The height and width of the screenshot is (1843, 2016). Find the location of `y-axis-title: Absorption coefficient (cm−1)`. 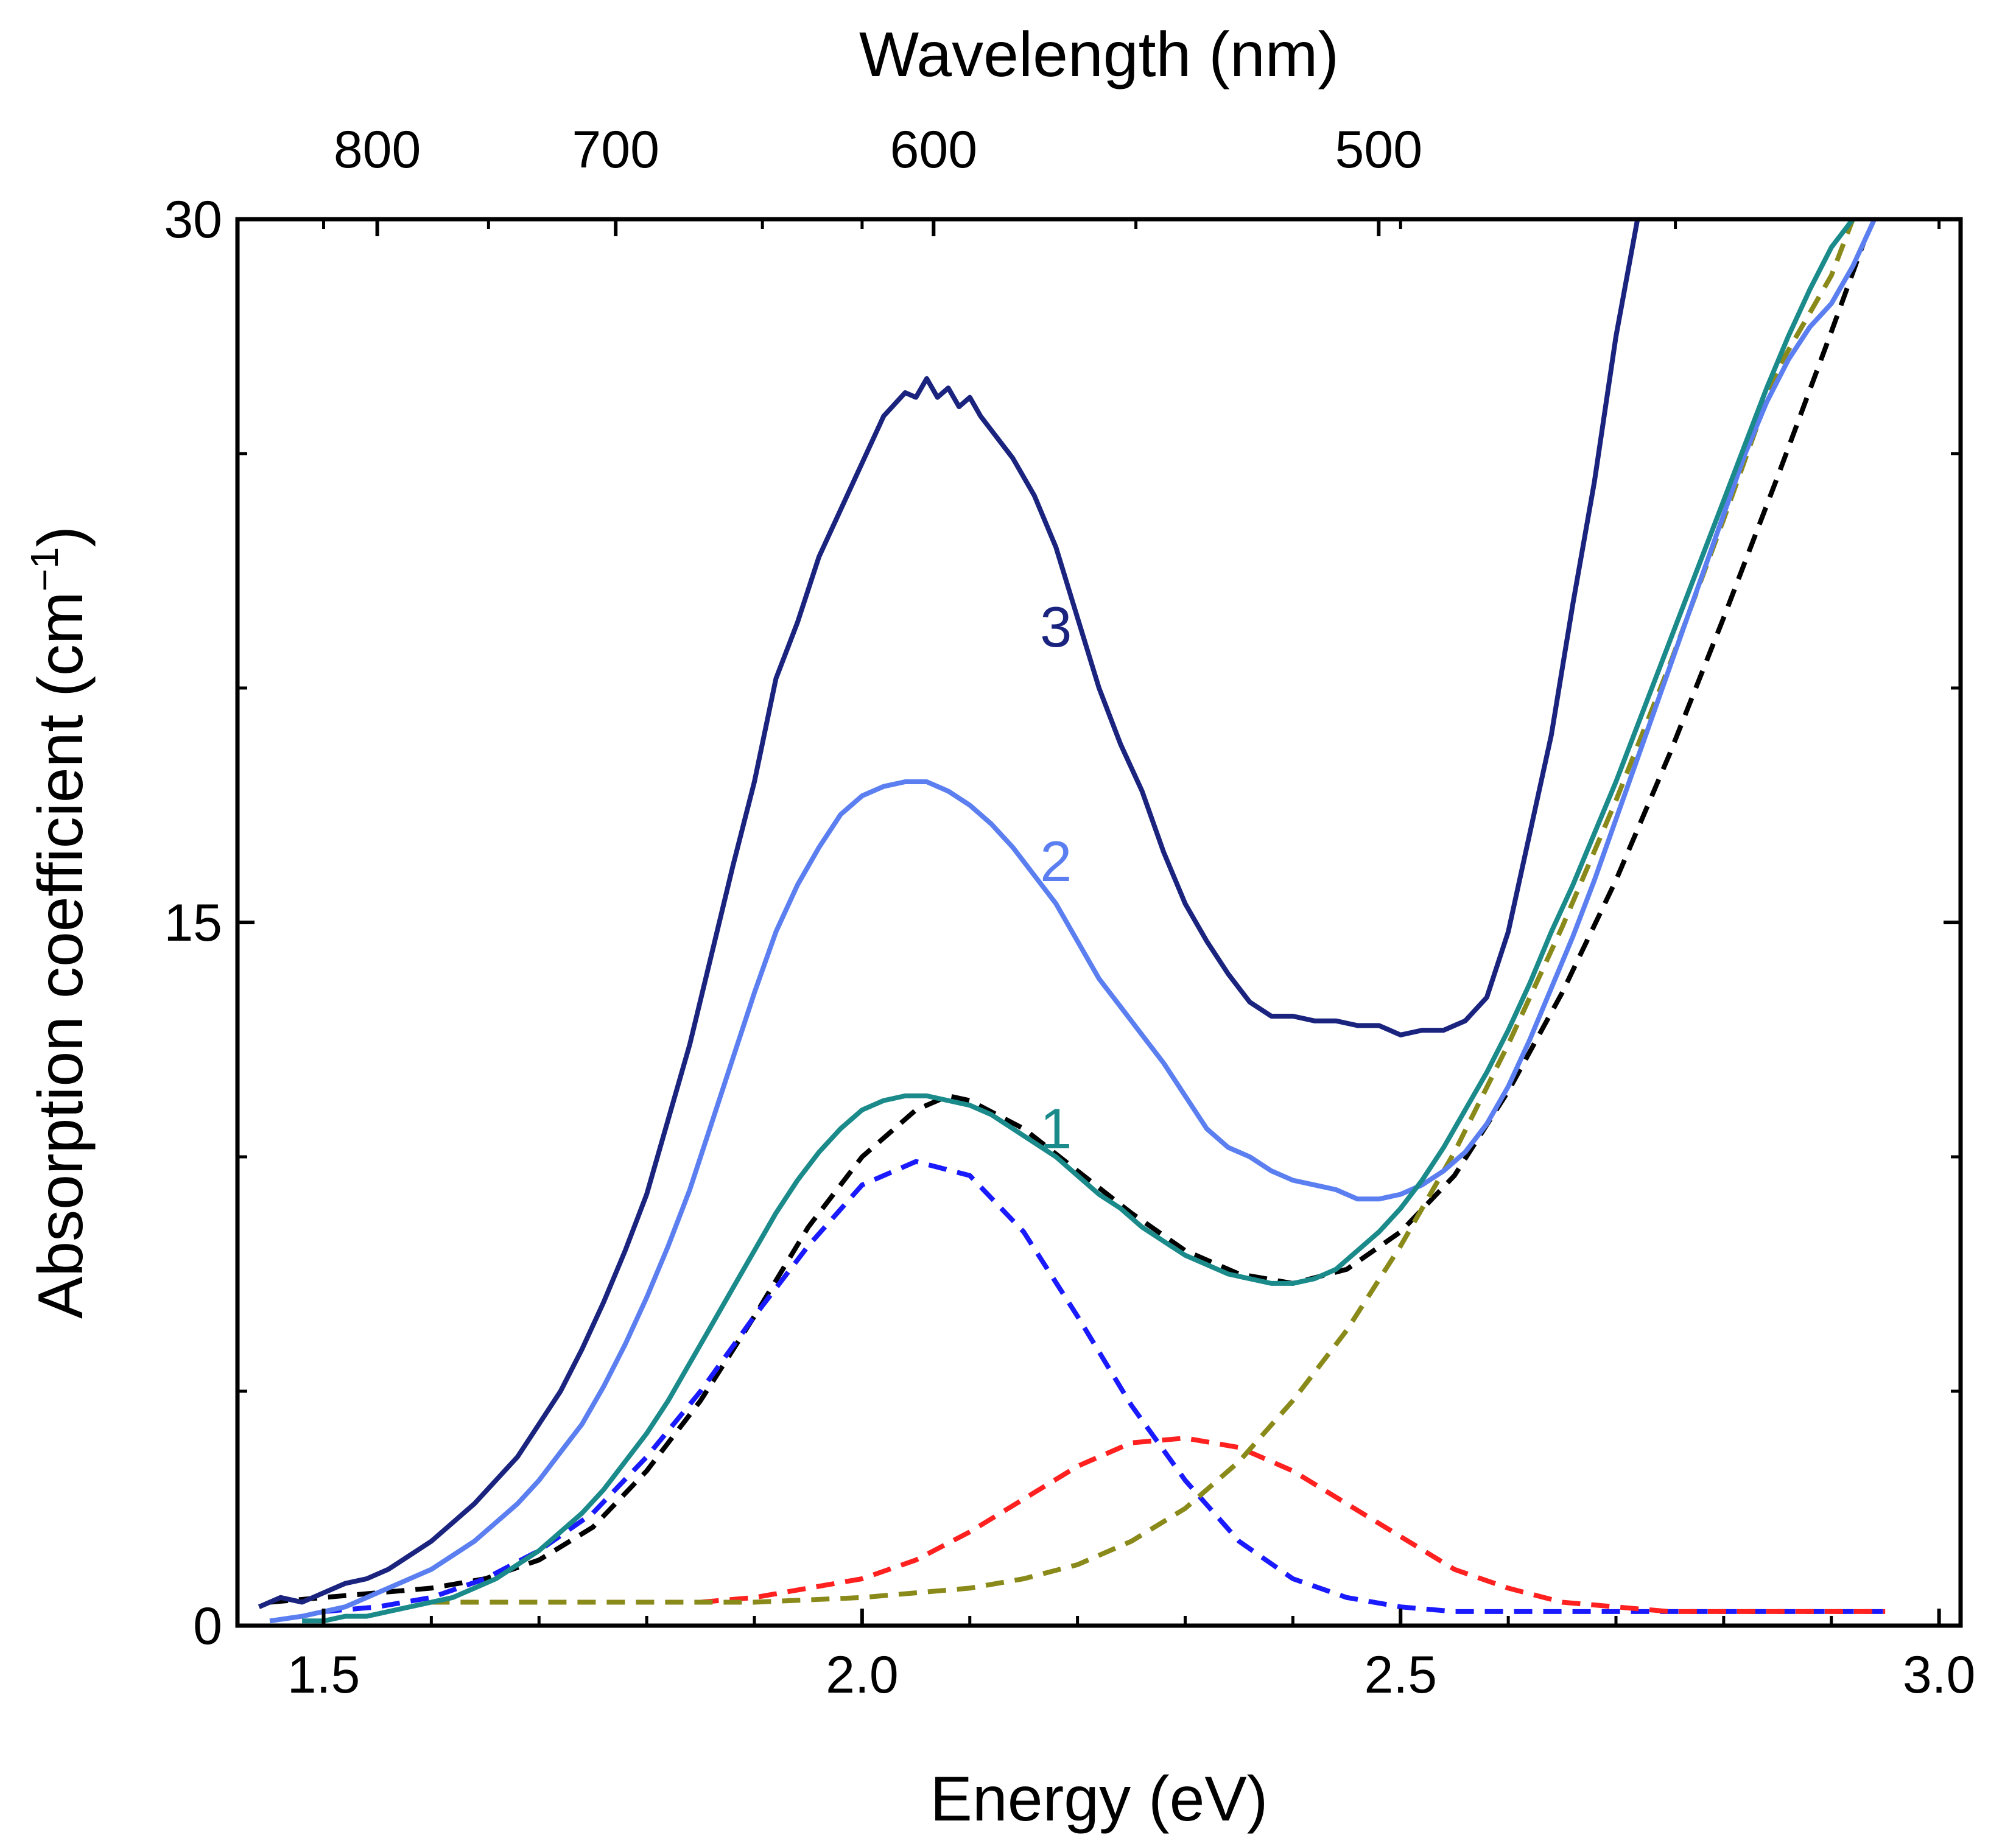

y-axis-title: Absorption coefficient (cm−1) is located at coordinates (59, 923).